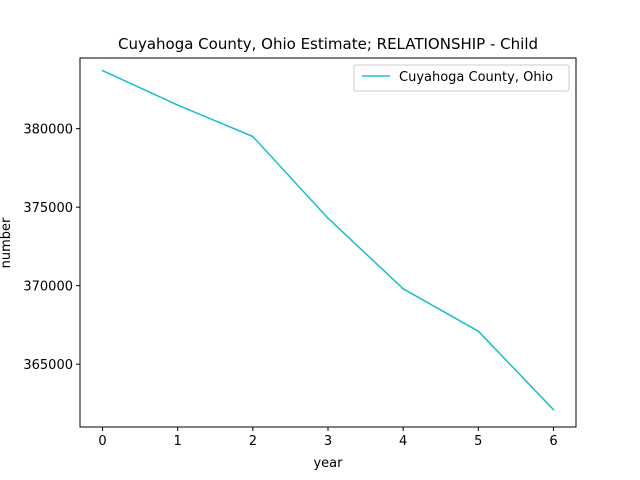  I want to click on x-tick-label: 2, so click(253, 441).